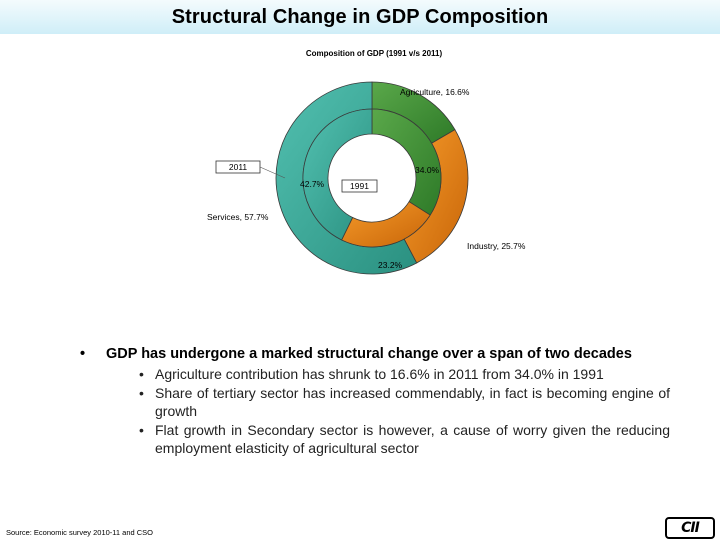 This screenshot has height=540, width=720. What do you see at coordinates (690, 528) in the screenshot?
I see `cii-logo: CII` at bounding box center [690, 528].